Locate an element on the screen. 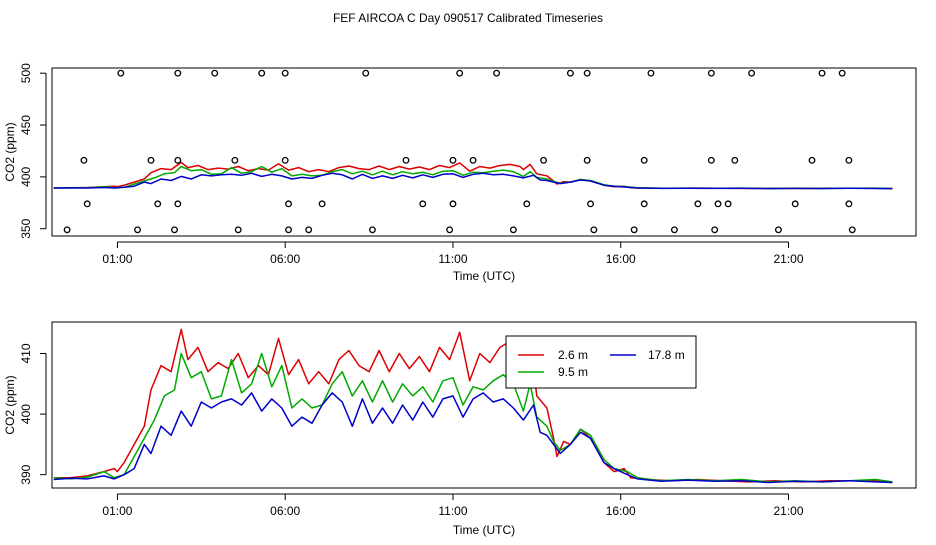 Image resolution: width=936 pixels, height=545 pixels. top-series-17-8-m is located at coordinates (473, 181).